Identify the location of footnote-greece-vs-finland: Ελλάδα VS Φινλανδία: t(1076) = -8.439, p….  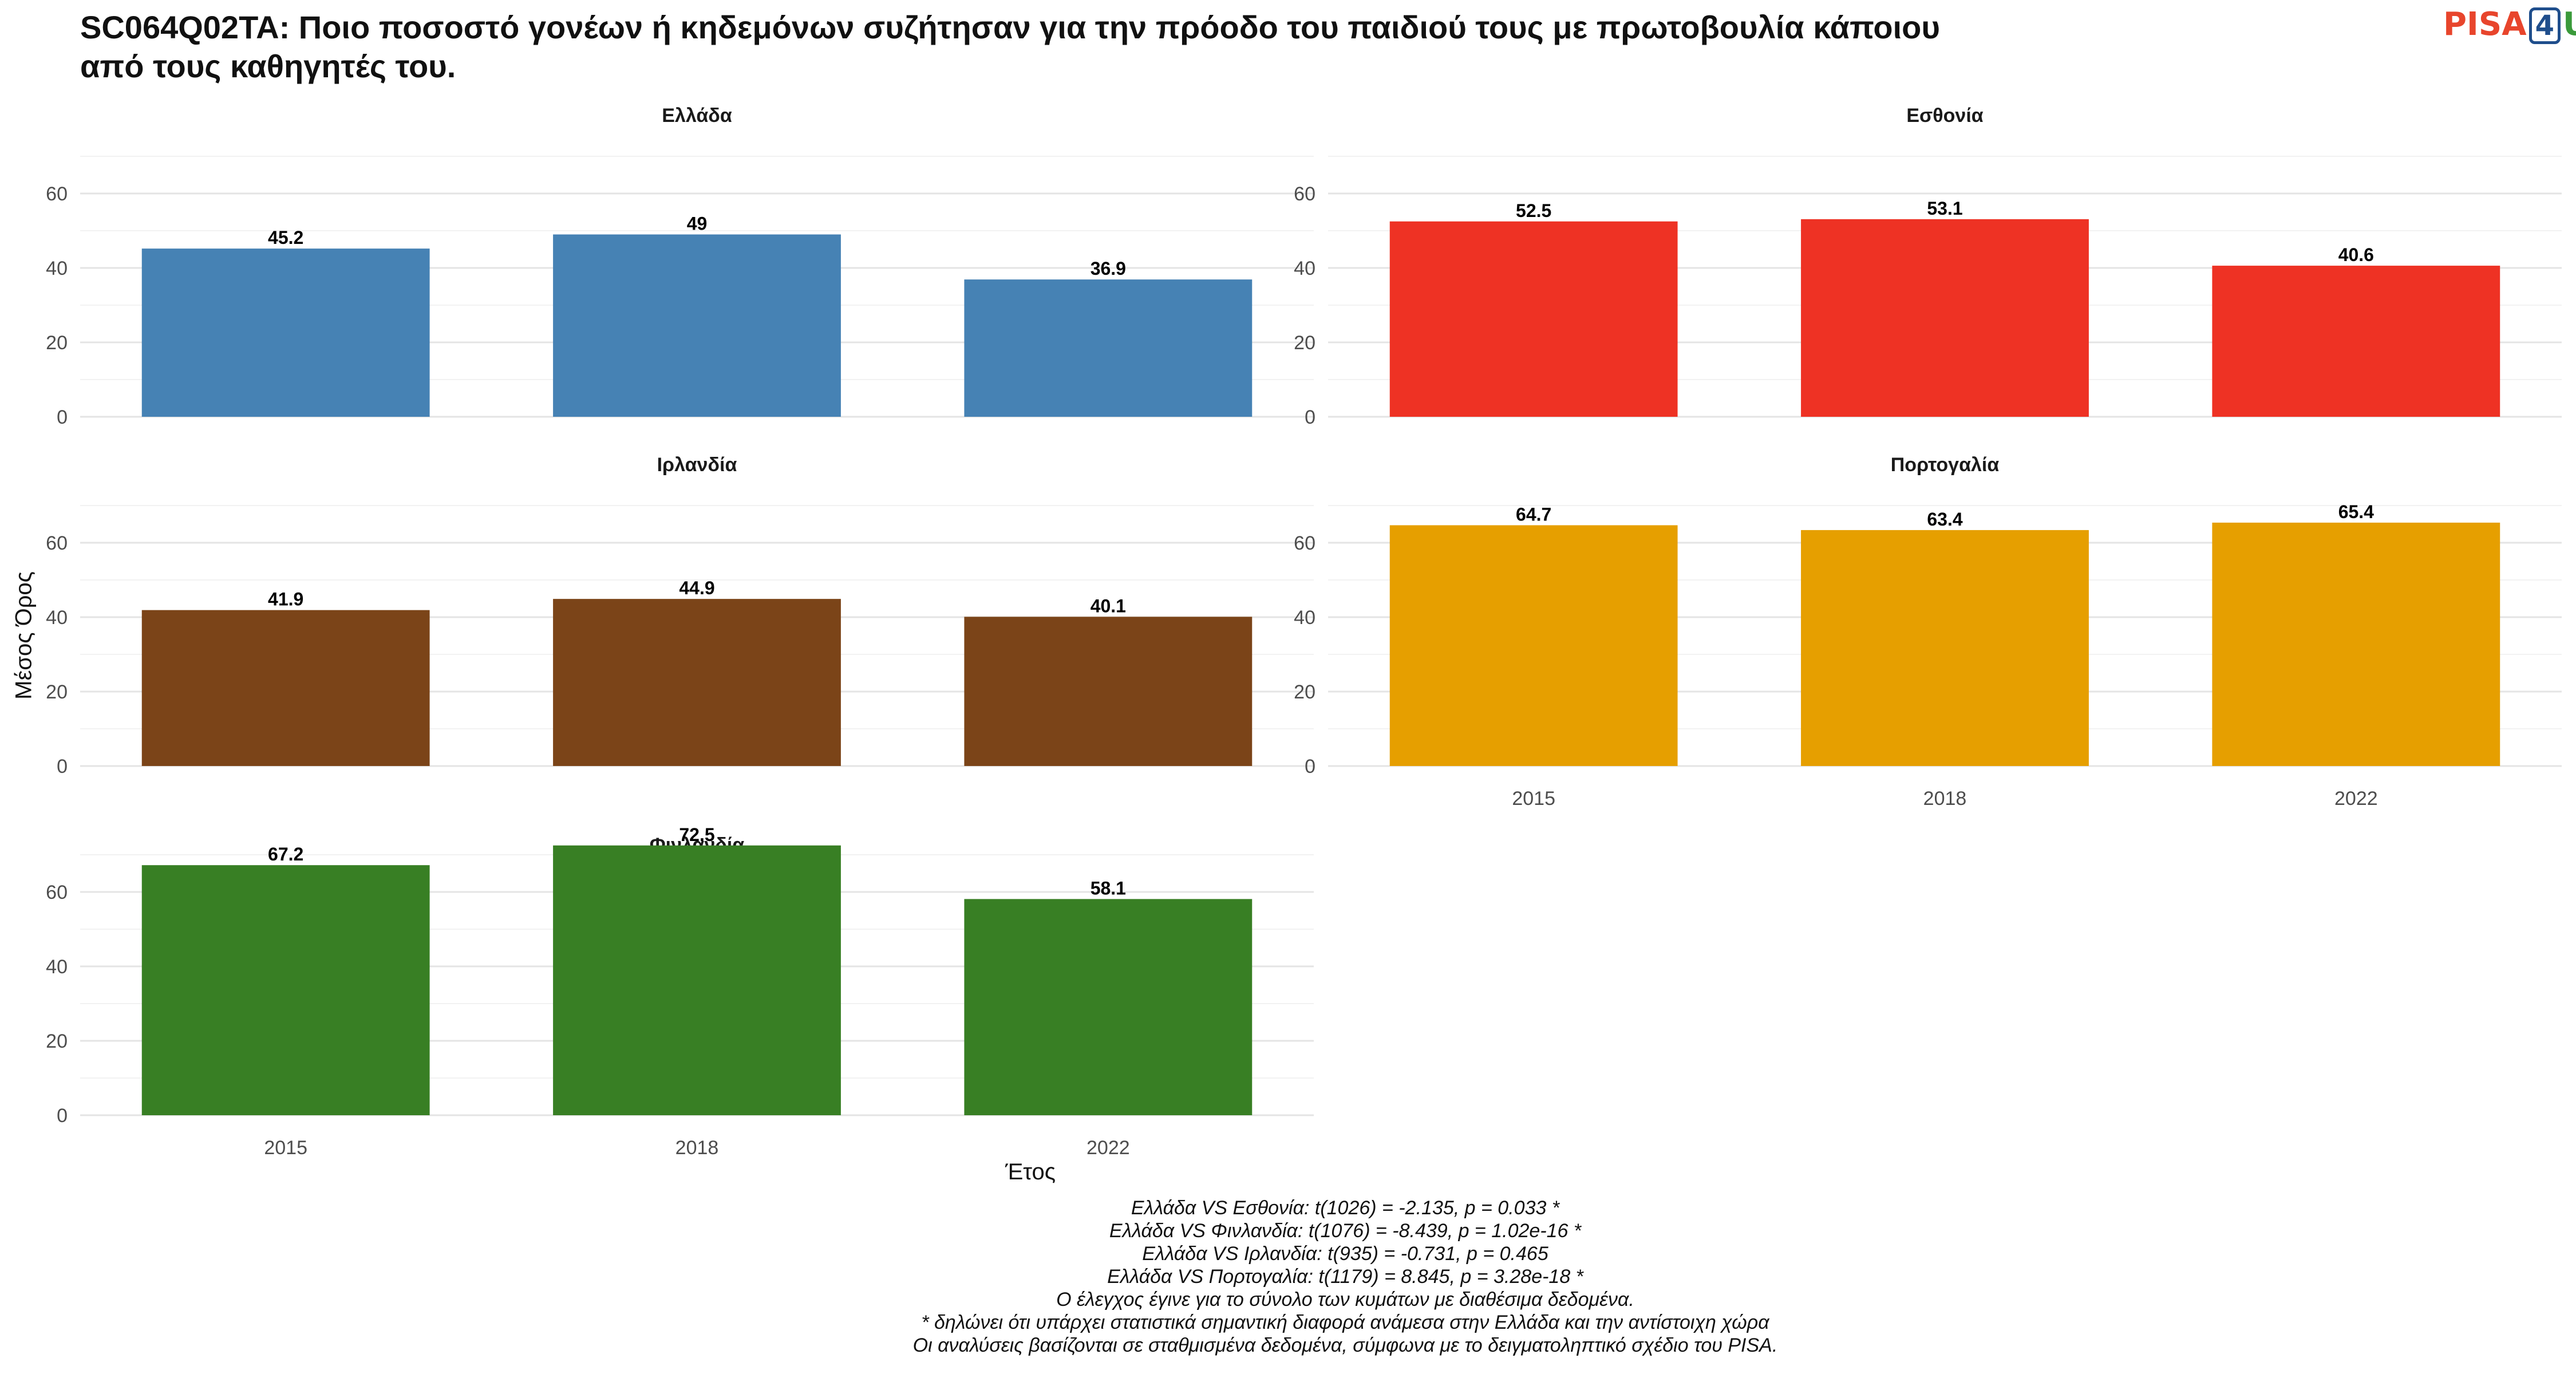
(1345, 1231).